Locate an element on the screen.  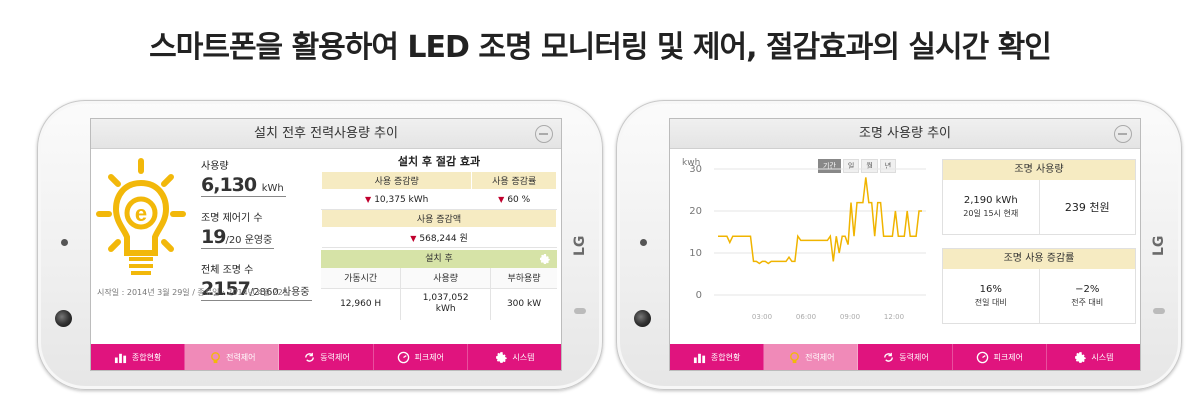
rate-card: 조명 사용 증감률 16% 전일 대비 −2% 전주 대비 is located at coordinates (1039, 286).